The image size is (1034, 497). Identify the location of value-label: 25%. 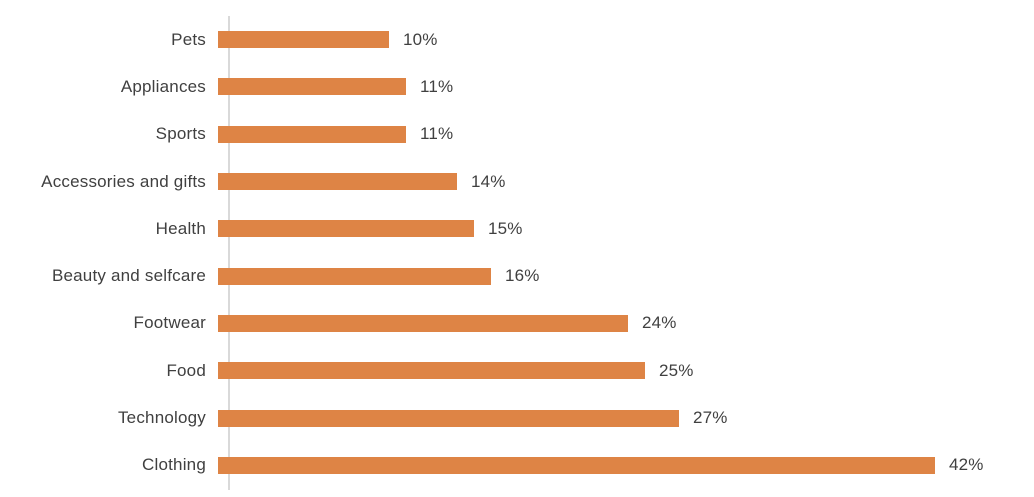
(676, 370).